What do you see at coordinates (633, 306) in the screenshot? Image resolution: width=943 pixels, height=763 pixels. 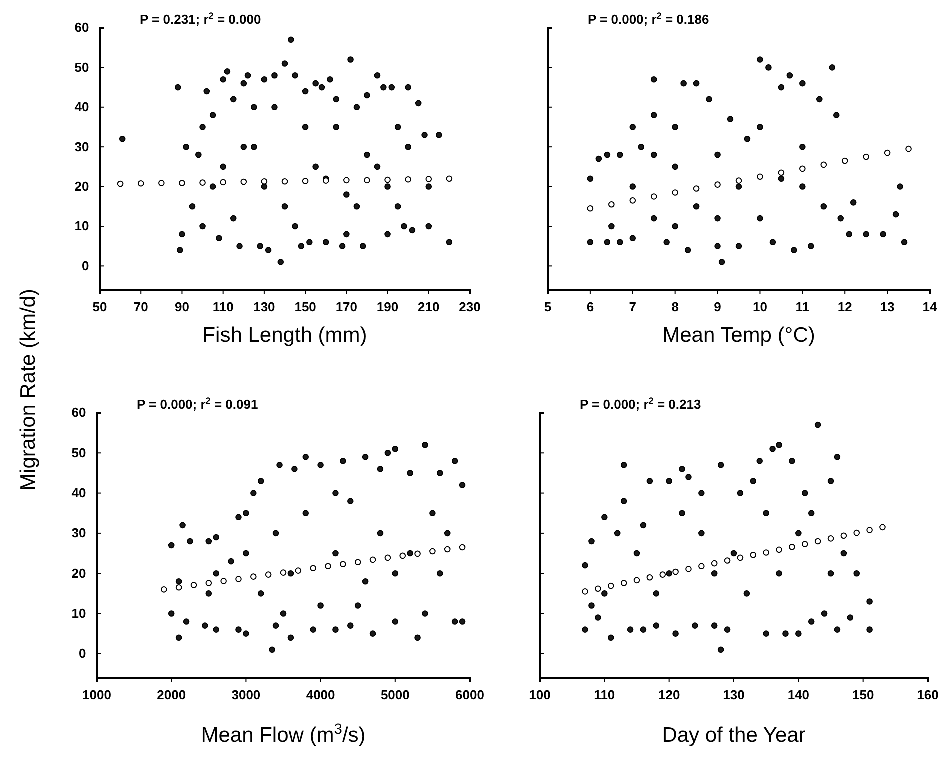 I see `x-tick-label: 7` at bounding box center [633, 306].